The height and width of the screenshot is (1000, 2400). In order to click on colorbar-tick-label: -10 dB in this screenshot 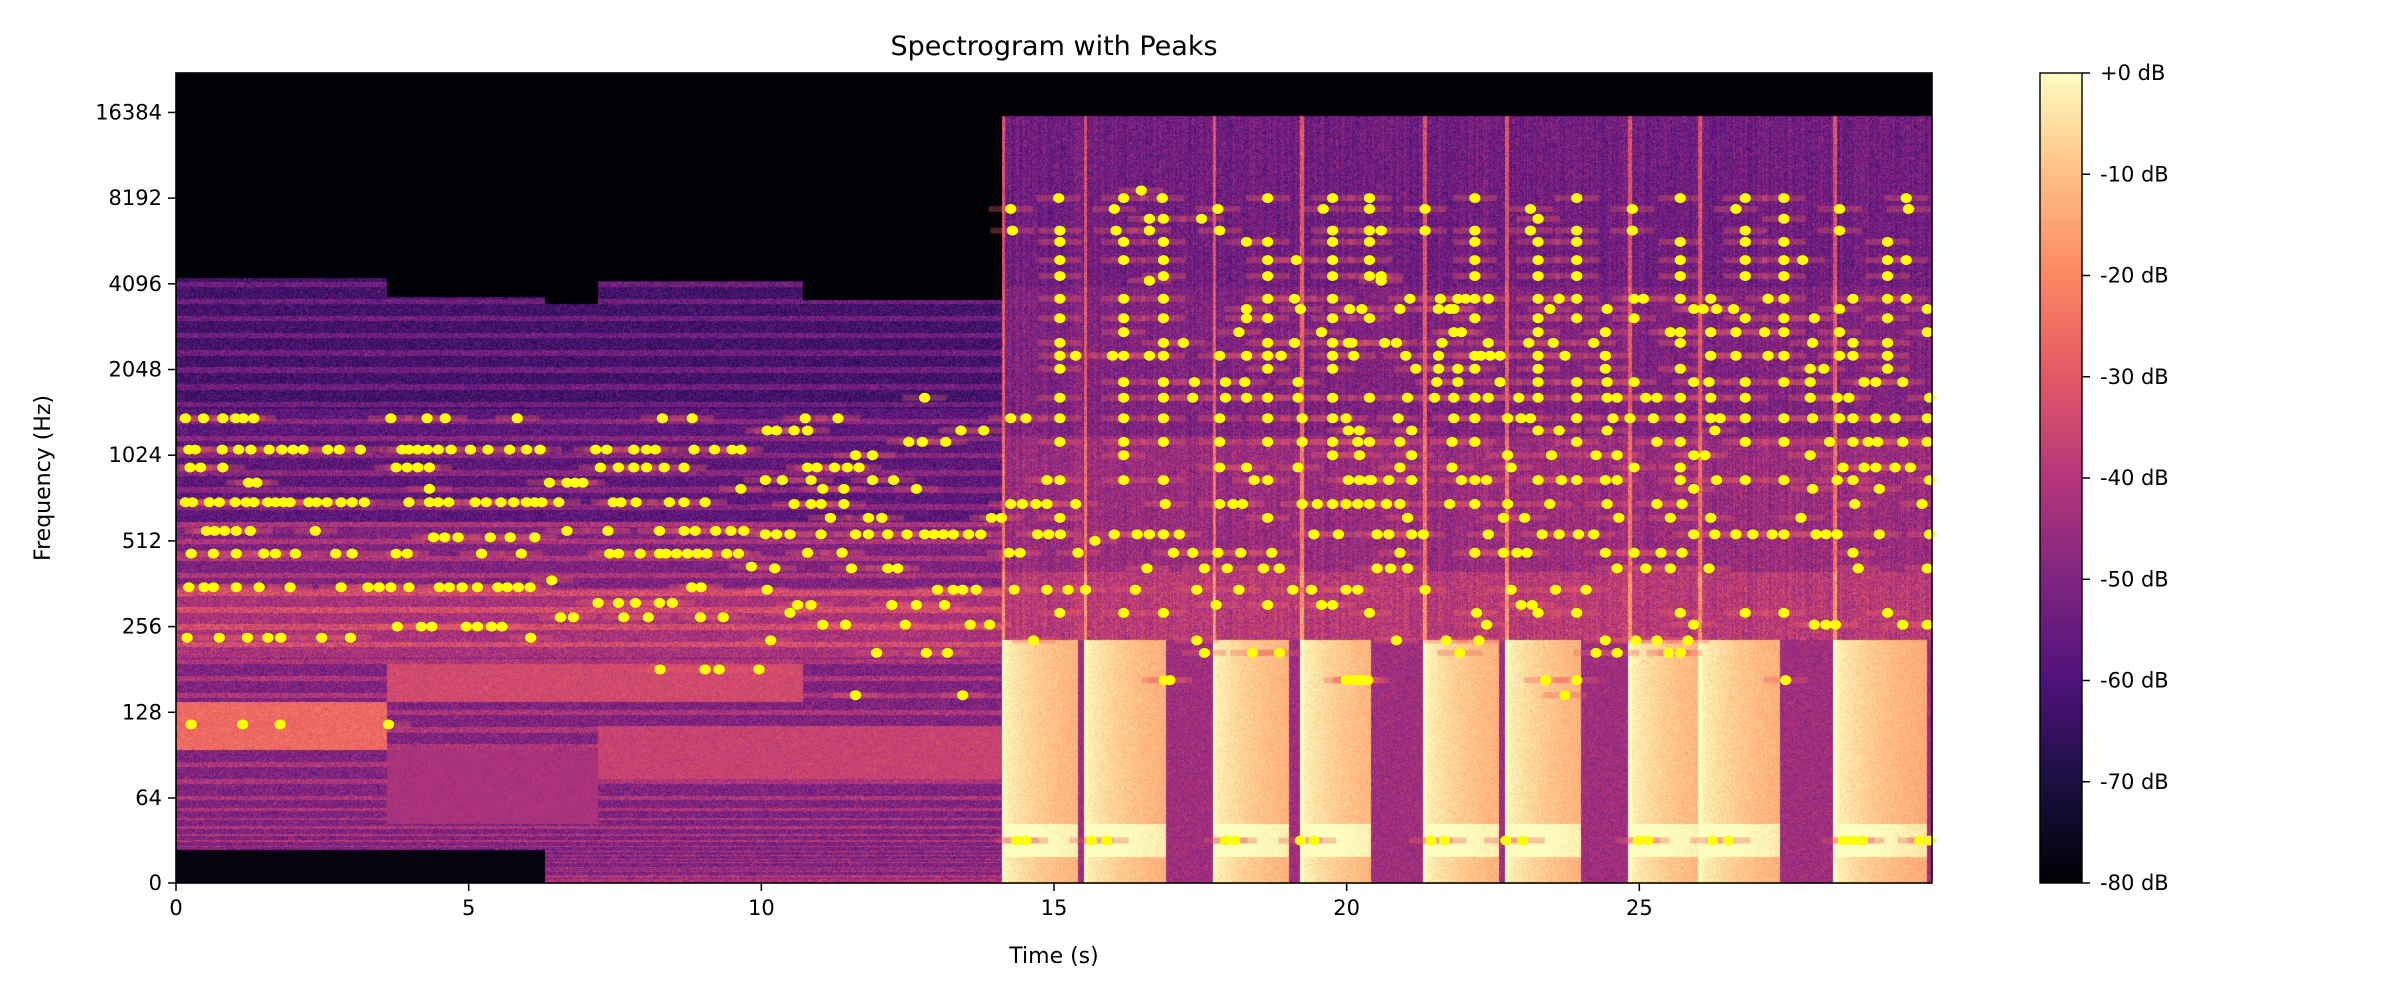, I will do `click(2134, 174)`.